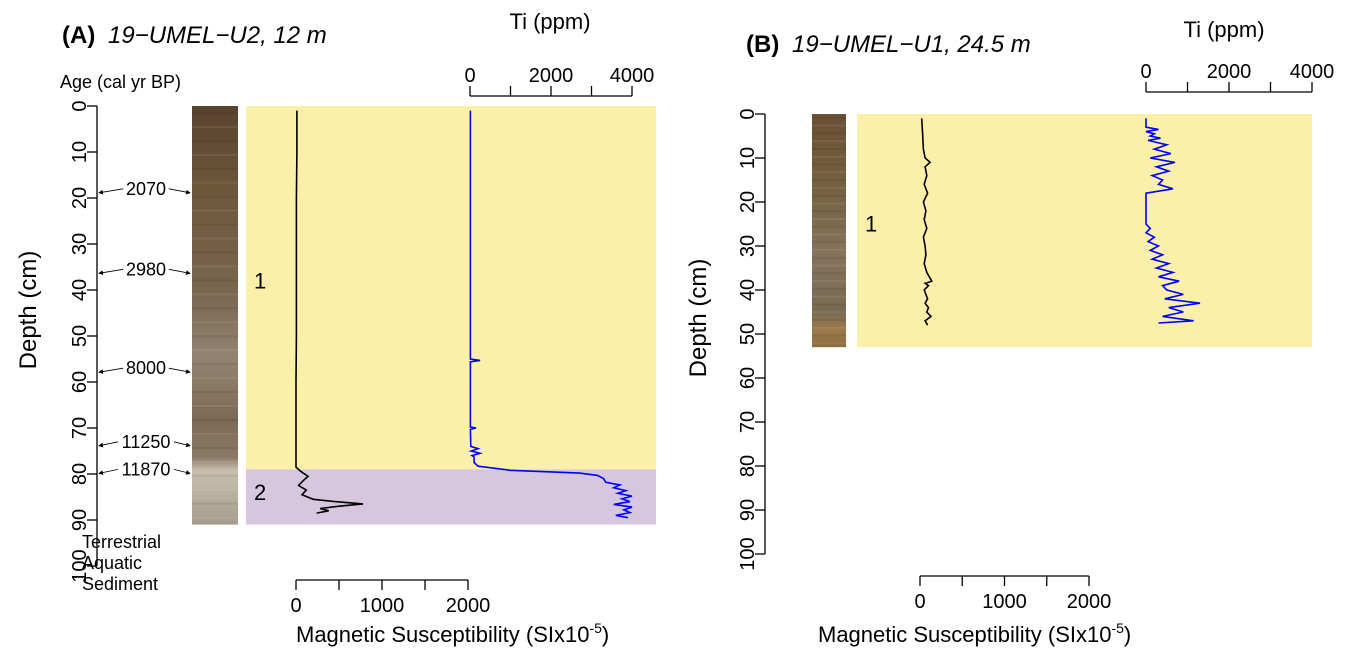  I want to click on panel-b-title: 19−UMEL−U1, 24.5 m, so click(911, 44).